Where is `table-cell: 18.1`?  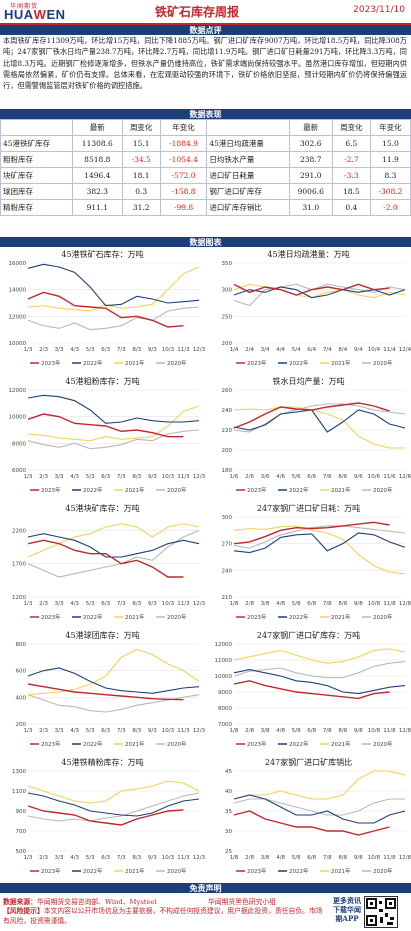 table-cell: 18.1 is located at coordinates (141, 175).